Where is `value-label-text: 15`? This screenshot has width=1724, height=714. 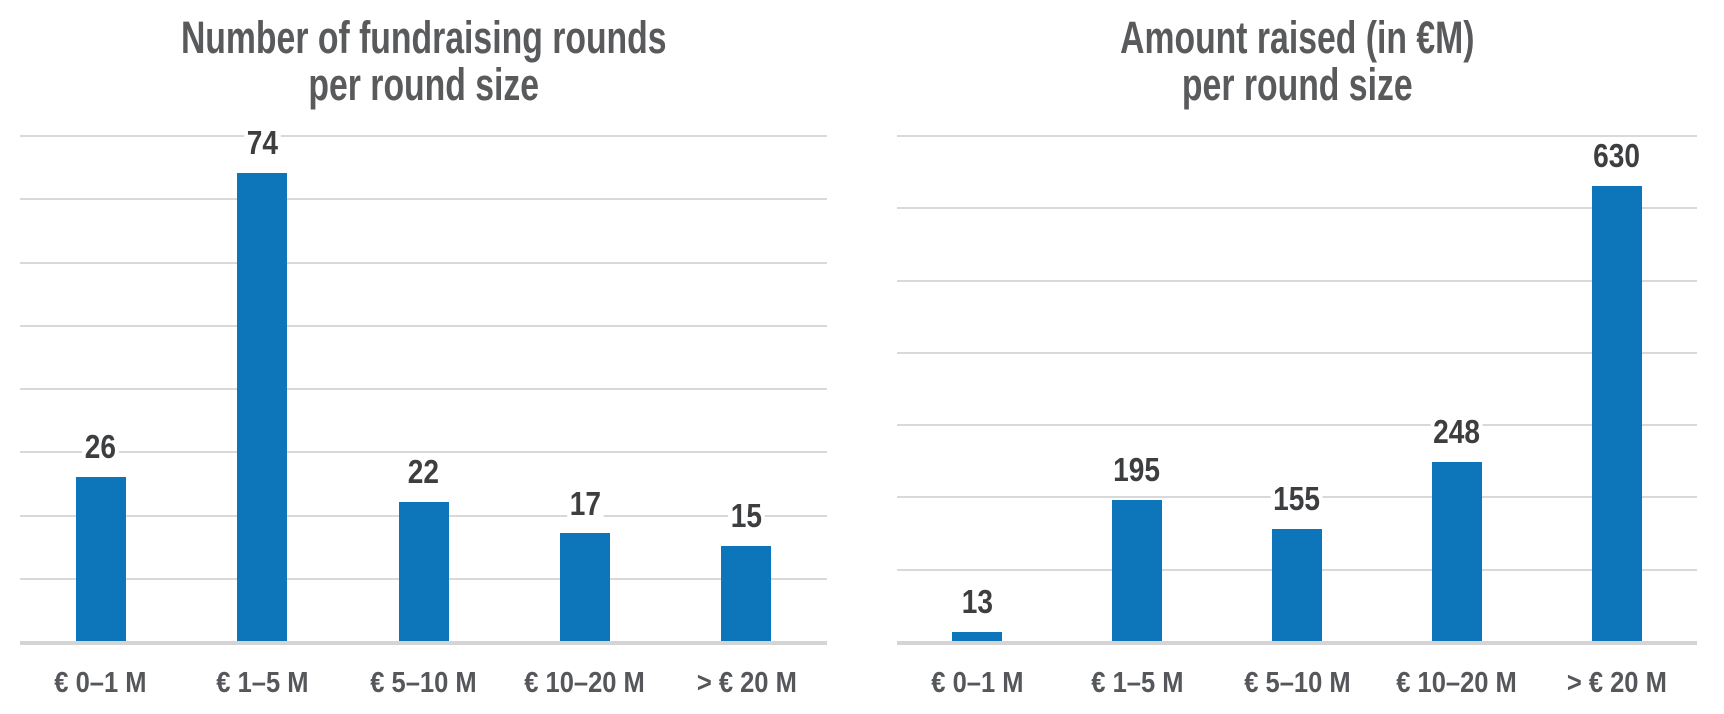
value-label-text: 15 is located at coordinates (746, 517).